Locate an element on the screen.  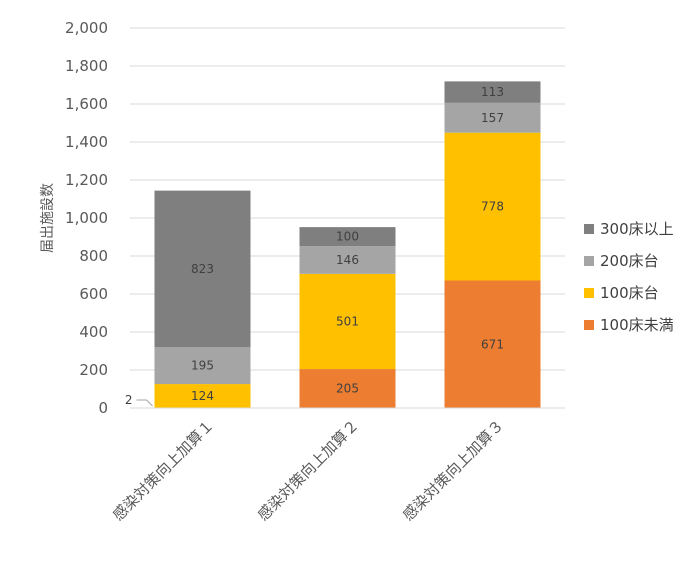
data-label: 671 is located at coordinates (492, 344).